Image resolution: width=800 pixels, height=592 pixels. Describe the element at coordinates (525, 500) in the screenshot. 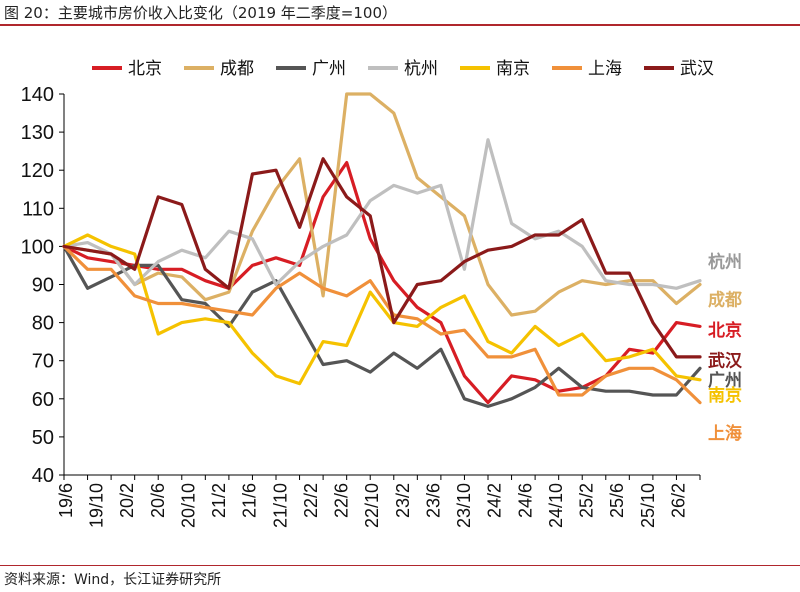

I see `x-tick-label: 24/6` at that location.